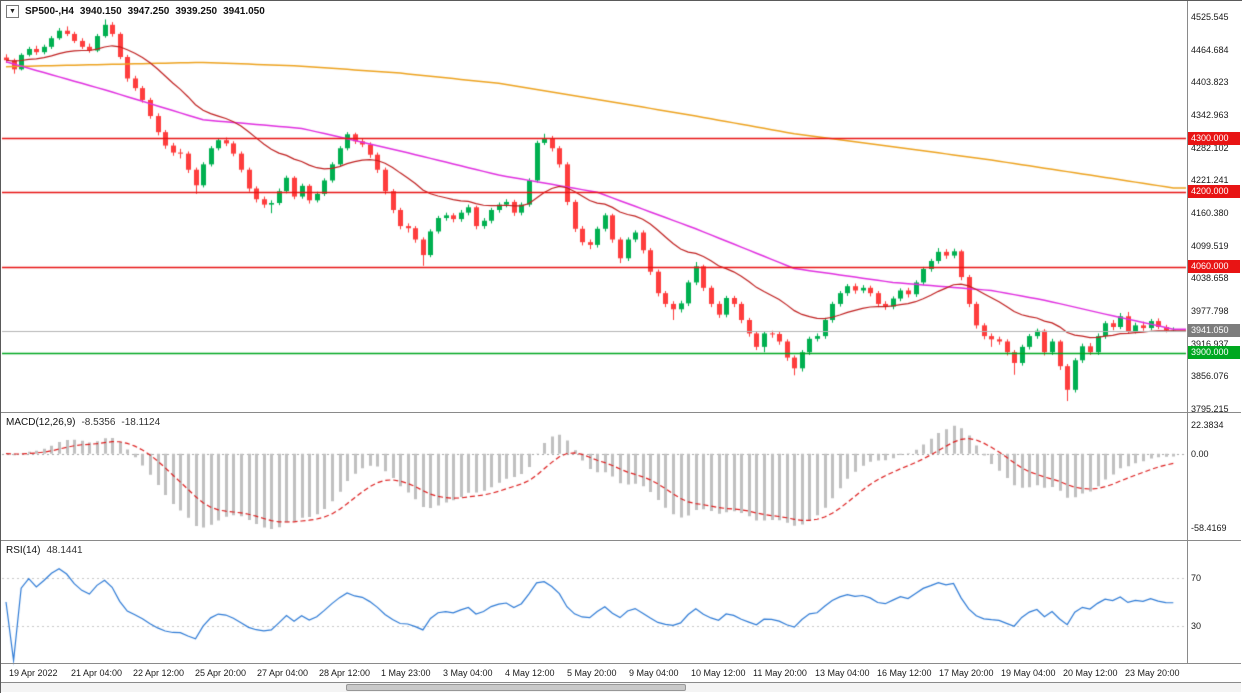  I want to click on symbol-list-button: ▼, so click(12, 11).